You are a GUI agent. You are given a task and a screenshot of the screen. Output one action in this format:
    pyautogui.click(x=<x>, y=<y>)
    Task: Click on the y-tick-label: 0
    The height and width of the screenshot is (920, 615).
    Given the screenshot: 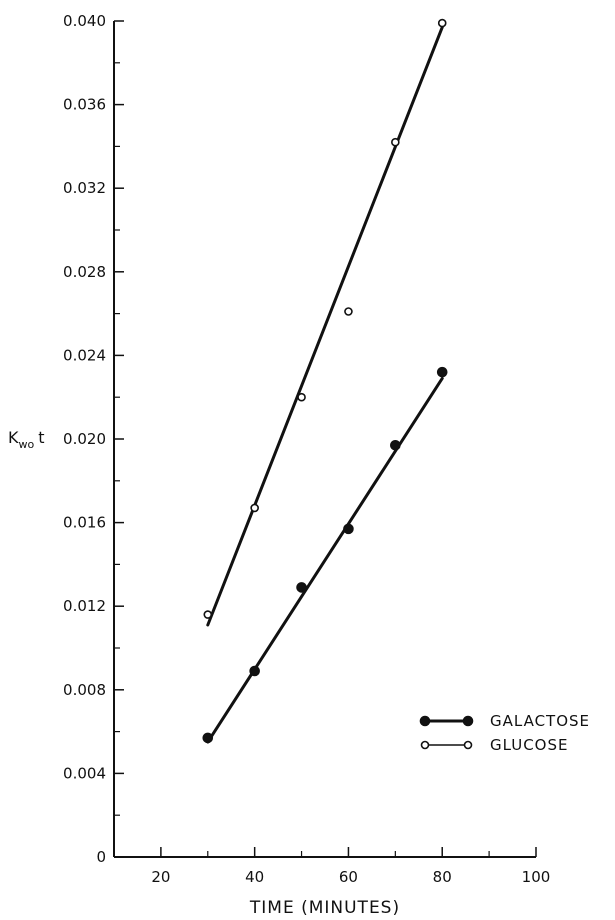 What is the action you would take?
    pyautogui.click(x=101, y=857)
    